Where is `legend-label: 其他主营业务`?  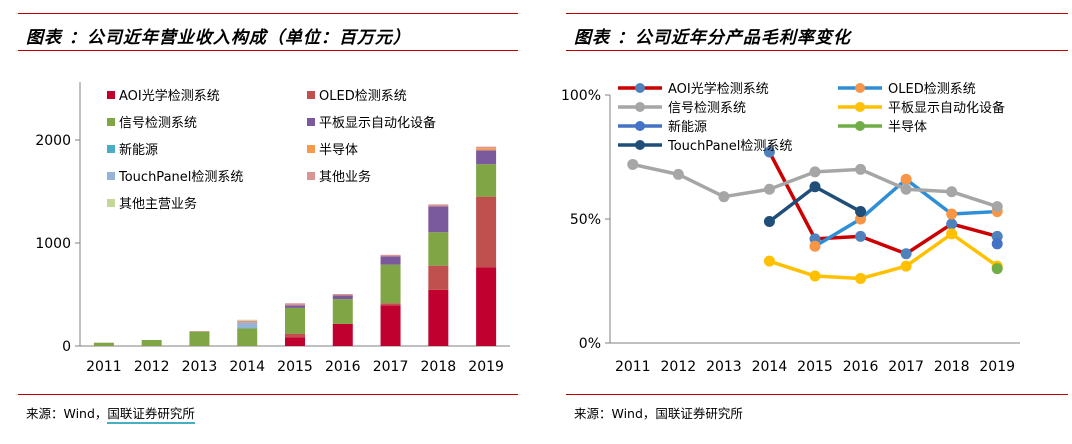 legend-label: 其他主营业务 is located at coordinates (158, 204).